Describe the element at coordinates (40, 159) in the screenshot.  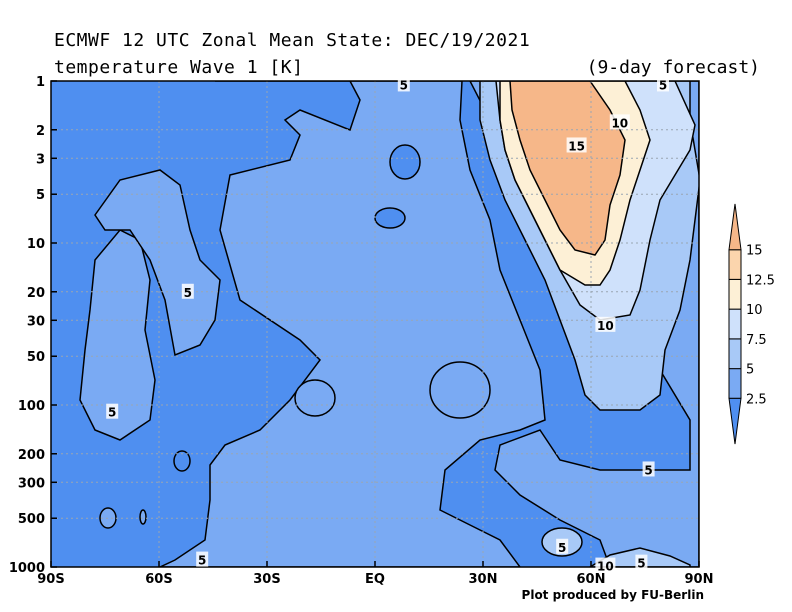
I see `y-tick-label: 3` at that location.